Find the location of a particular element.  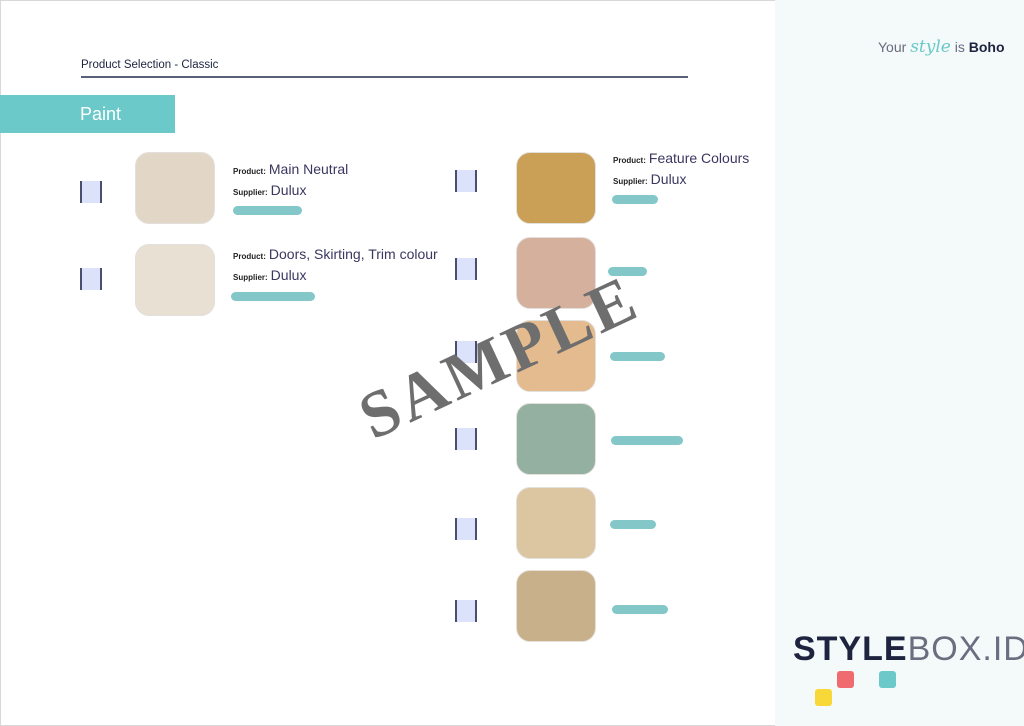

product-name: Feature Colours is located at coordinates (699, 158).